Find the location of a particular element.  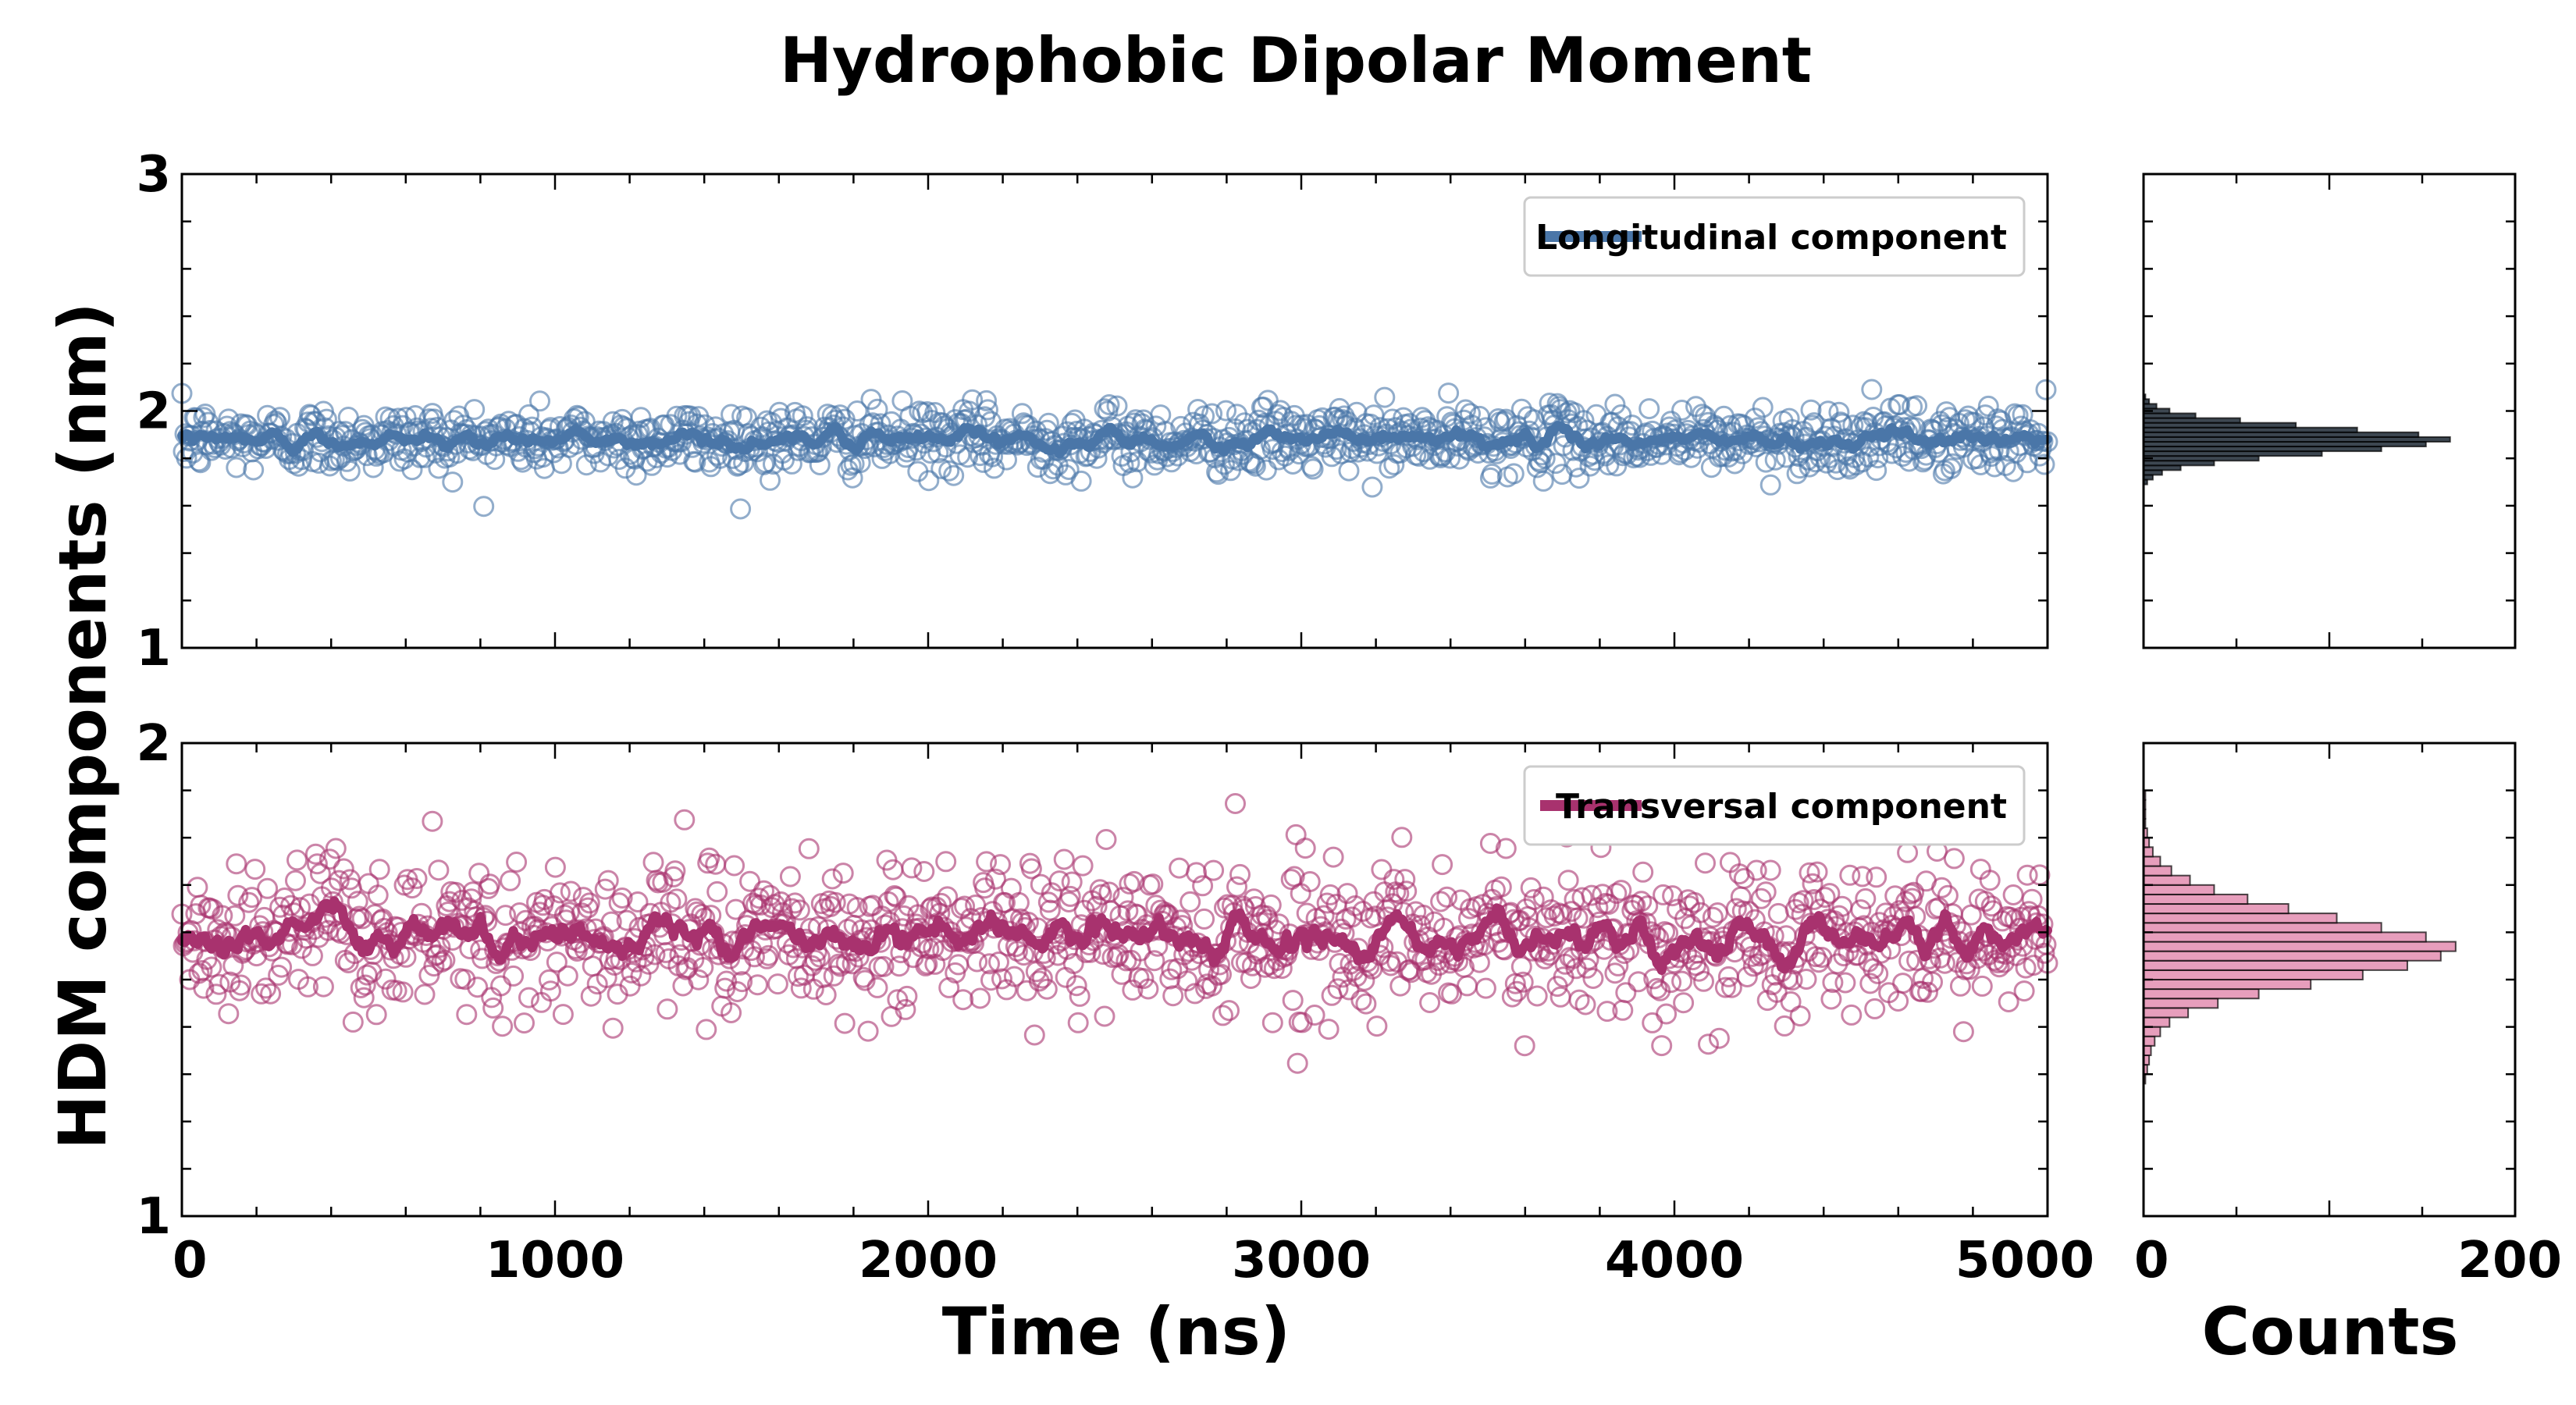

panel-bottom-hist-xtick-label: 200 is located at coordinates (2509, 1260).